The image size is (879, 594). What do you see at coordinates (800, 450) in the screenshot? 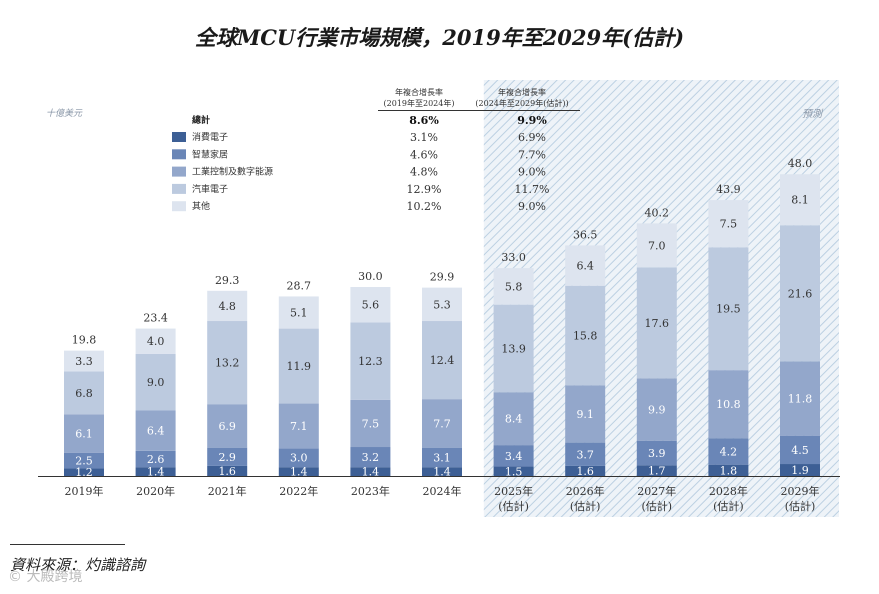
I see `data-label: 4.5` at bounding box center [800, 450].